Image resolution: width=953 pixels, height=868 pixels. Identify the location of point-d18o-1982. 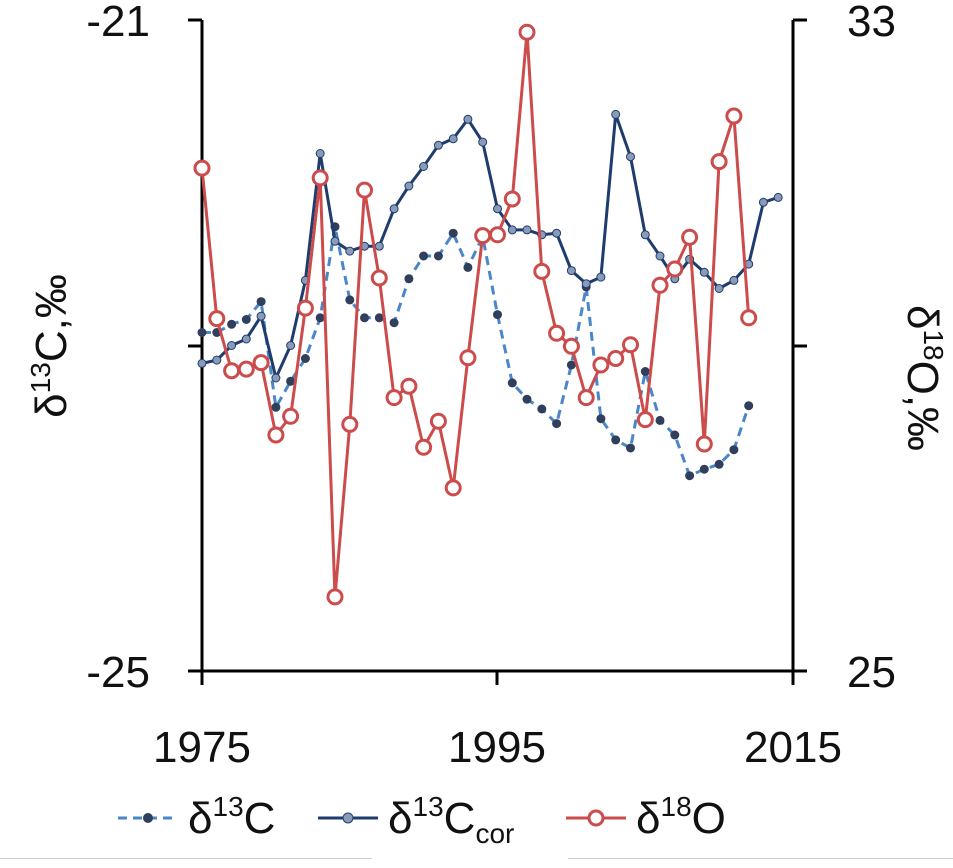
(305, 308).